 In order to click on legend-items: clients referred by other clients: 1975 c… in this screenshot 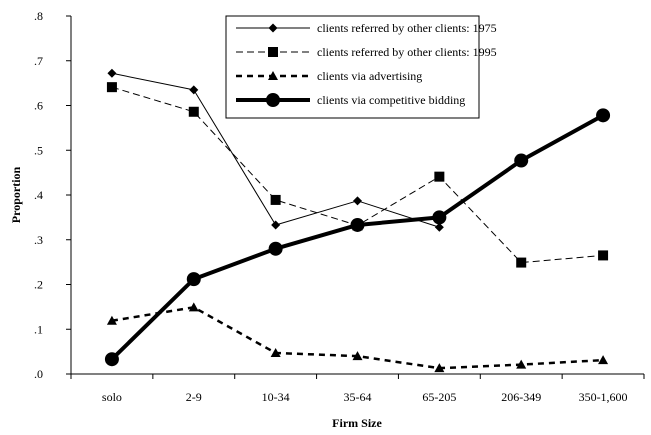, I will do `click(366, 64)`.